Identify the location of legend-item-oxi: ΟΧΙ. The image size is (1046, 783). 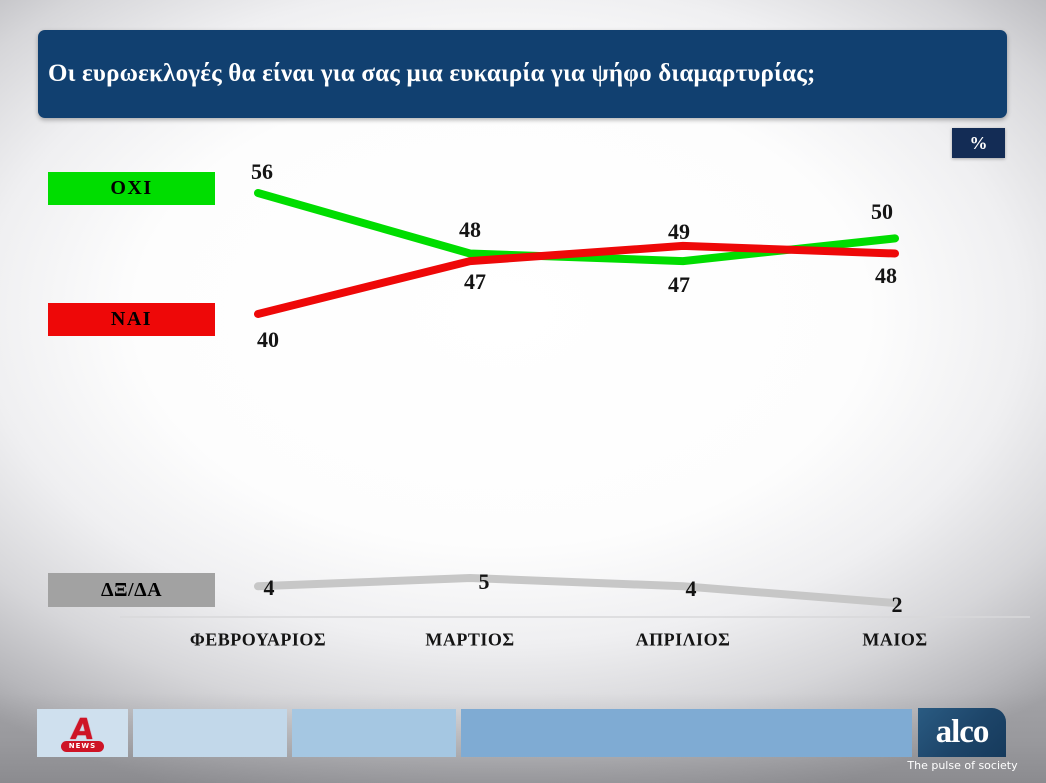
(131, 188).